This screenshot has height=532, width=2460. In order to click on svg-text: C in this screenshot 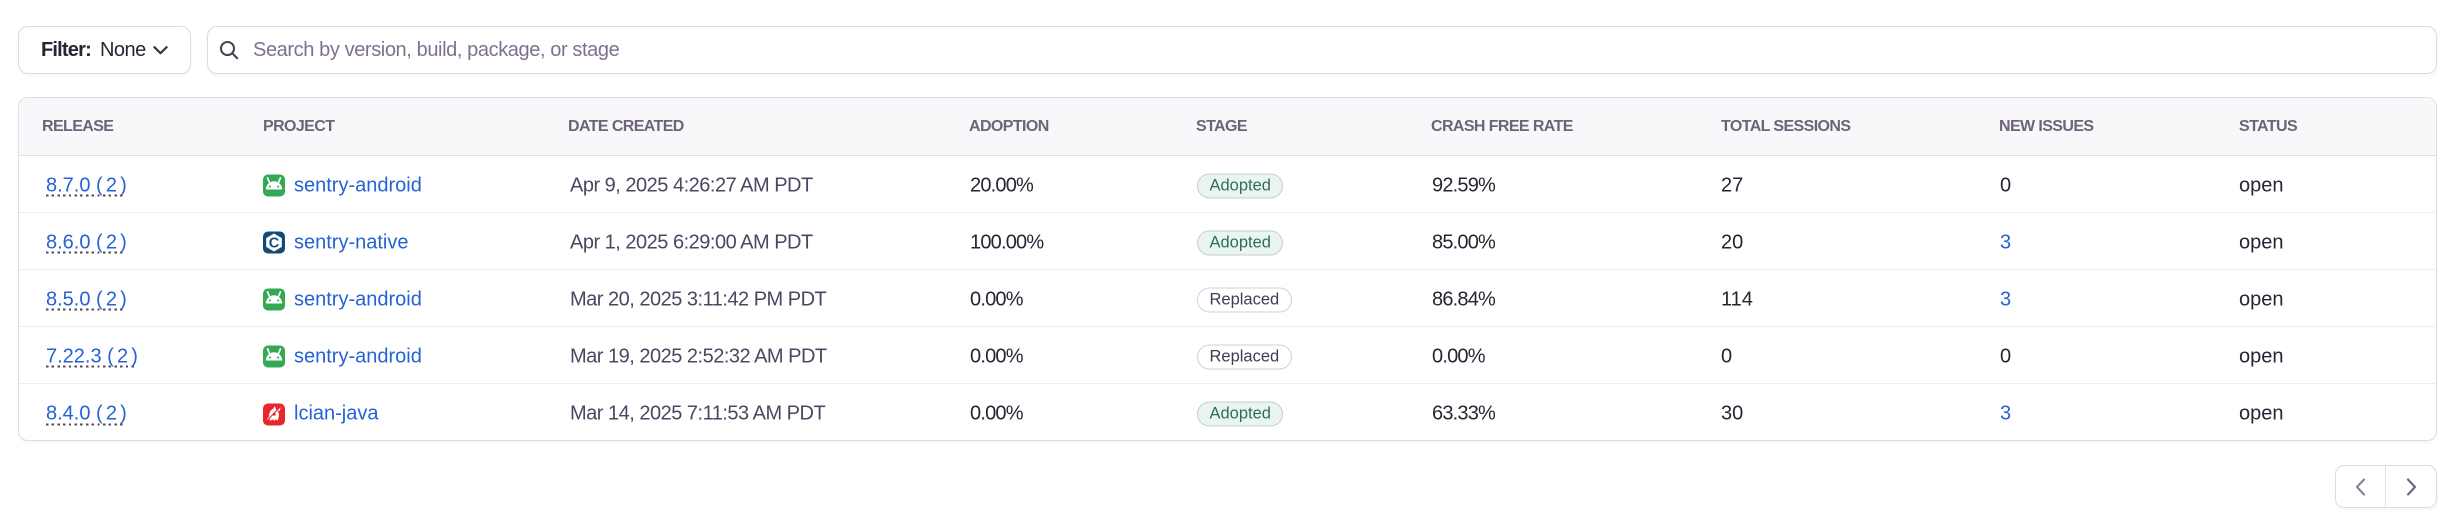, I will do `click(274, 244)`.